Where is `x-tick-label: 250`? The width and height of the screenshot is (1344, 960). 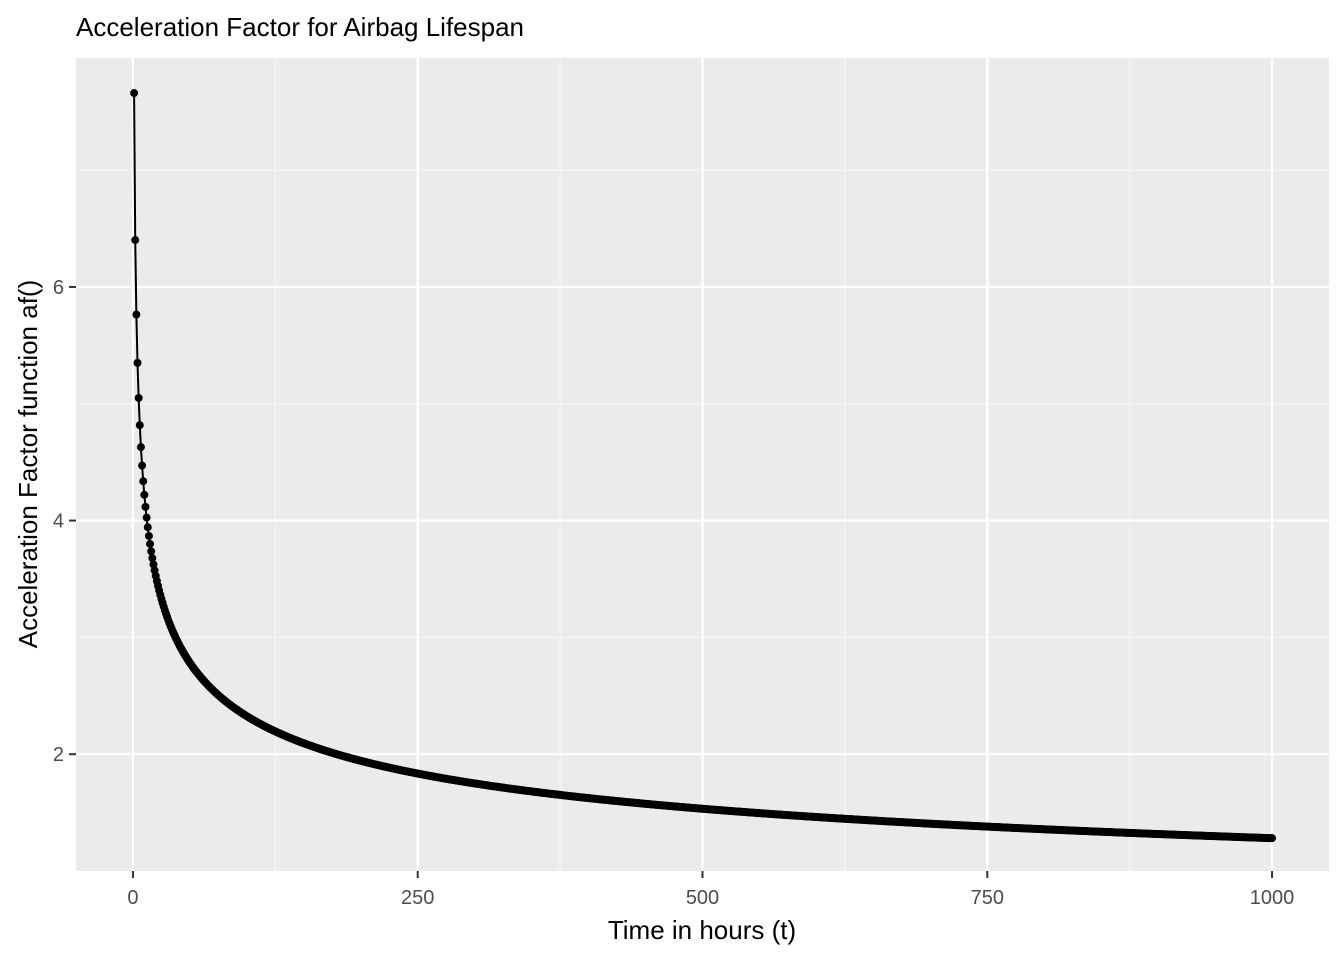
x-tick-label: 250 is located at coordinates (417, 898).